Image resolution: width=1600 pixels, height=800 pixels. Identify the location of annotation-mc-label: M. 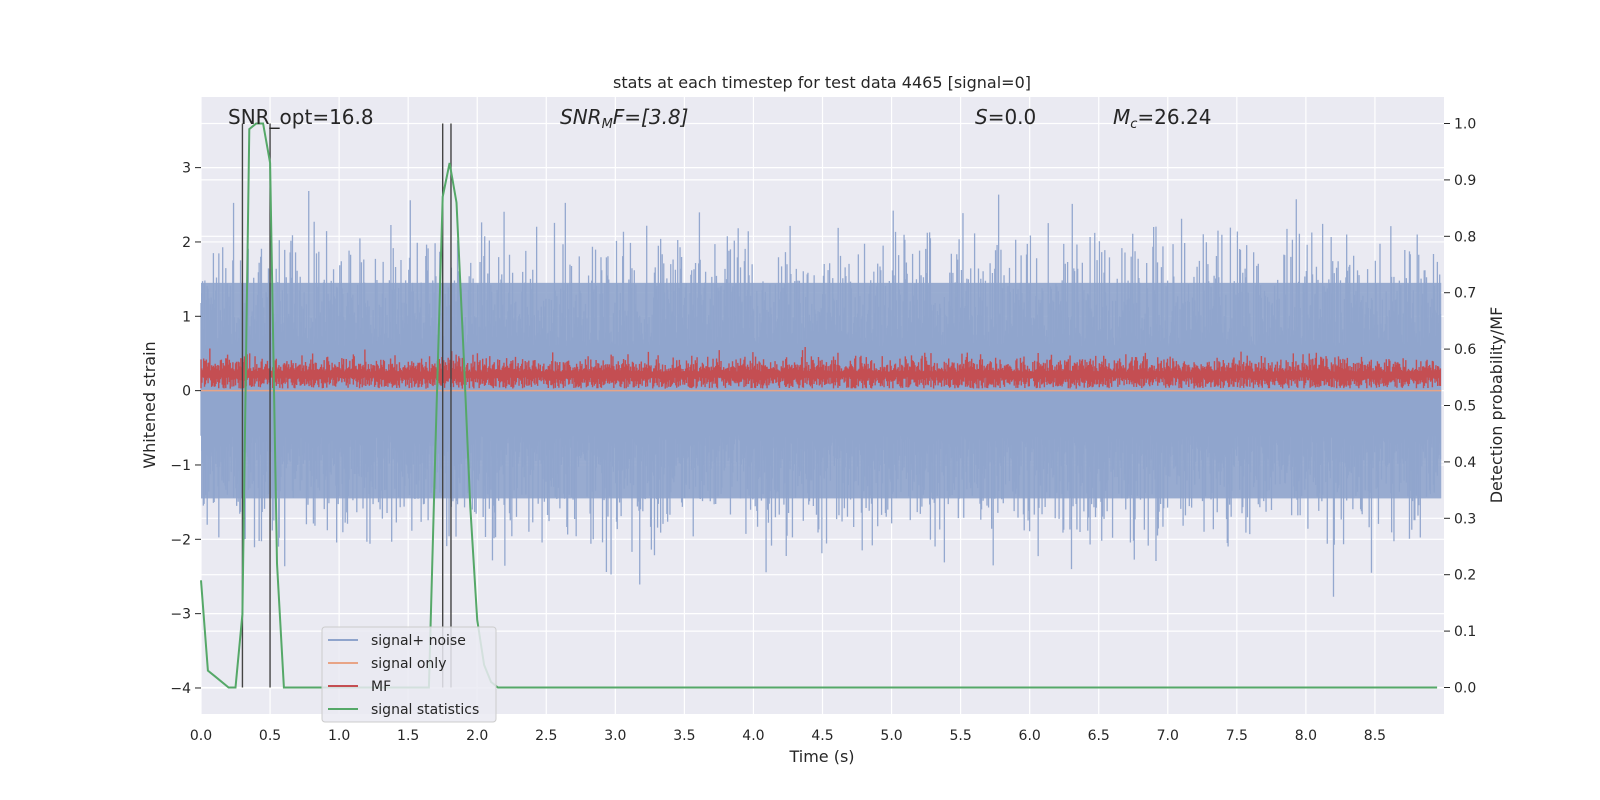
(1121, 117).